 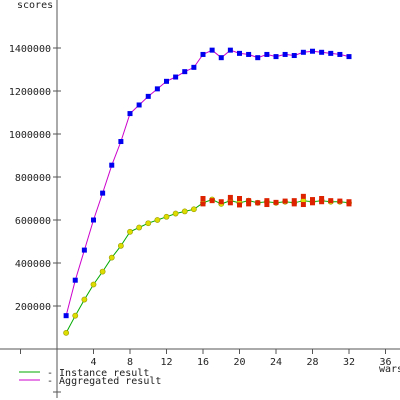 What do you see at coordinates (130, 362) in the screenshot?
I see `x-tick-label: 8` at bounding box center [130, 362].